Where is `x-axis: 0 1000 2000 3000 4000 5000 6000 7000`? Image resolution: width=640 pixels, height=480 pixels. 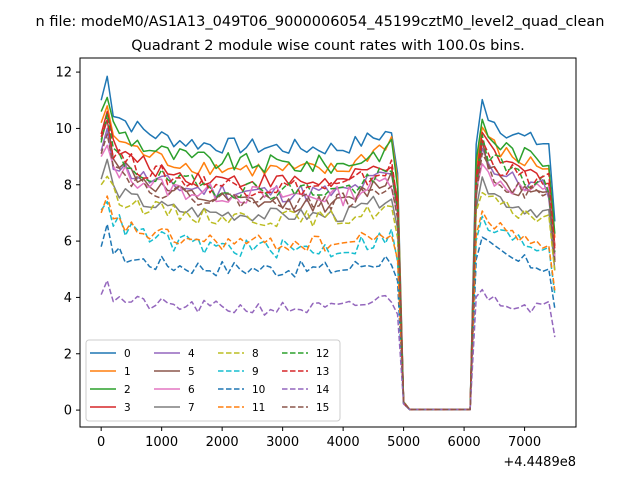
x-axis: 0 1000 2000 3000 4000 5000 6000 7000 is located at coordinates (319, 438).